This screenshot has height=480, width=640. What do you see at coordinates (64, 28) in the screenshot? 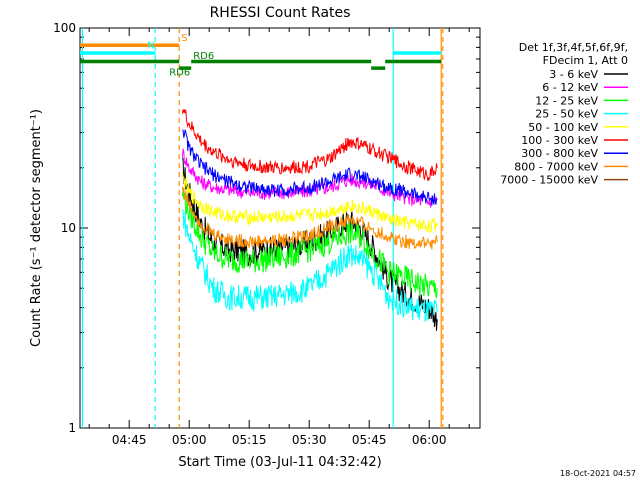
I see `y-tick-label: 100` at bounding box center [64, 28].